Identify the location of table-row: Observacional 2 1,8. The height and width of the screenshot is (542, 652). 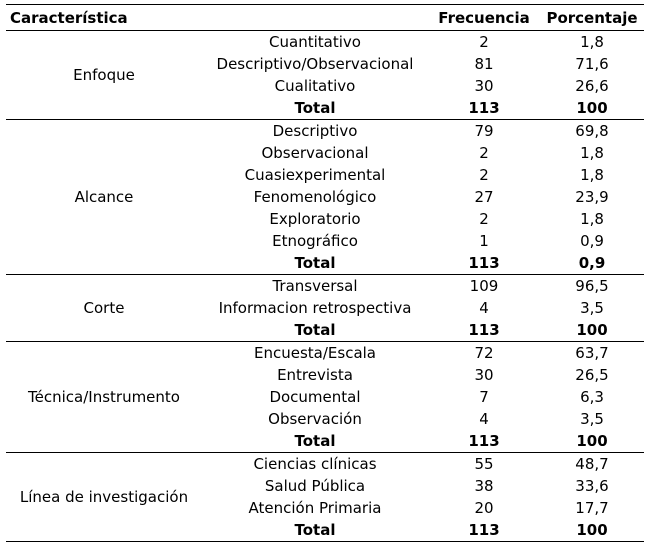
(325, 153).